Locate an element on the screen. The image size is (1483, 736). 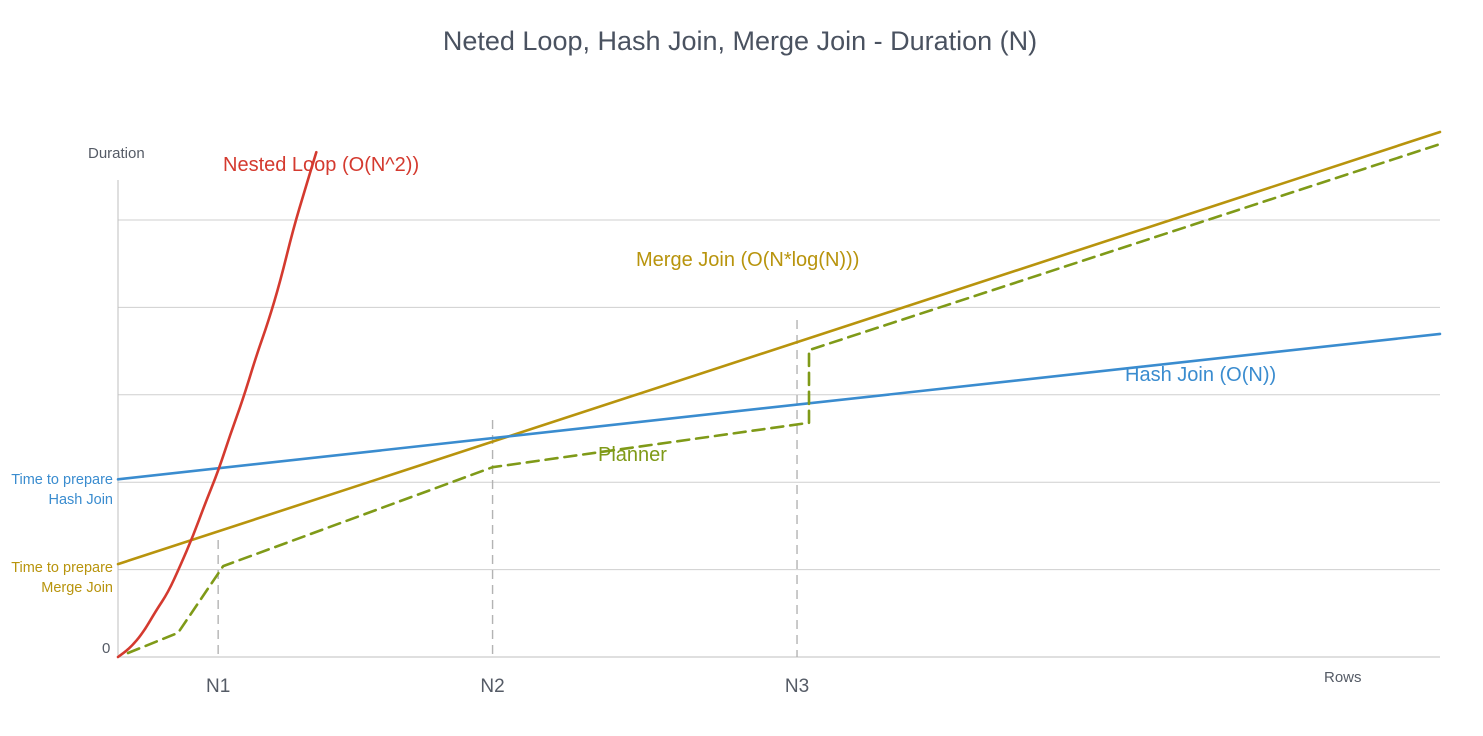
series-line-nested is located at coordinates (217, 404).